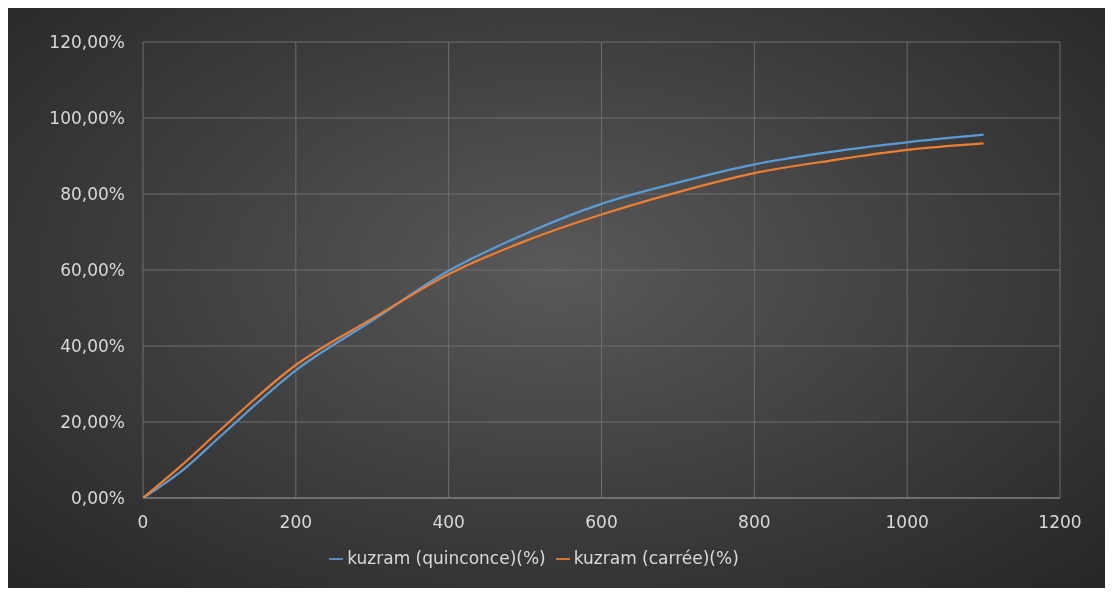 This screenshot has width=1113, height=596. What do you see at coordinates (296, 522) in the screenshot?
I see `x-tick-label: 200` at bounding box center [296, 522].